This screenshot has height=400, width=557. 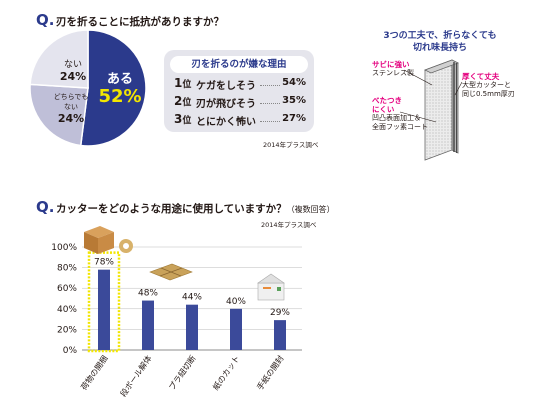 What do you see at coordinates (178, 119) in the screenshot?
I see `reason-rank-3-num: 3` at bounding box center [178, 119].